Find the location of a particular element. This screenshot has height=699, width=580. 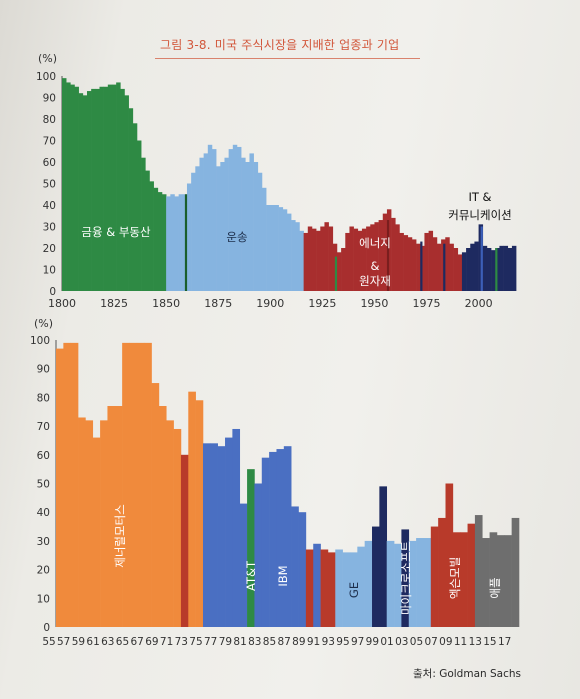

x-tick-label: 1950 is located at coordinates (374, 303).